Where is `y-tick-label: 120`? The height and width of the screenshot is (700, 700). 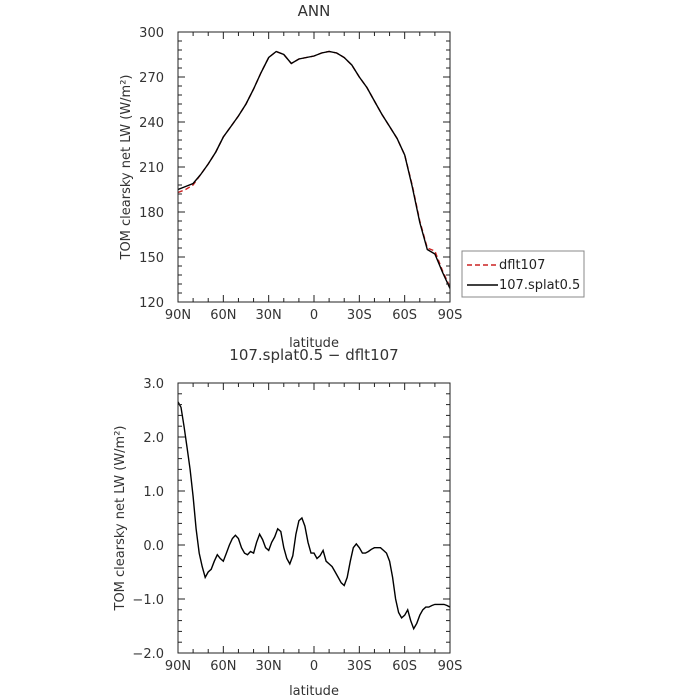 y-tick-label: 120 is located at coordinates (151, 303).